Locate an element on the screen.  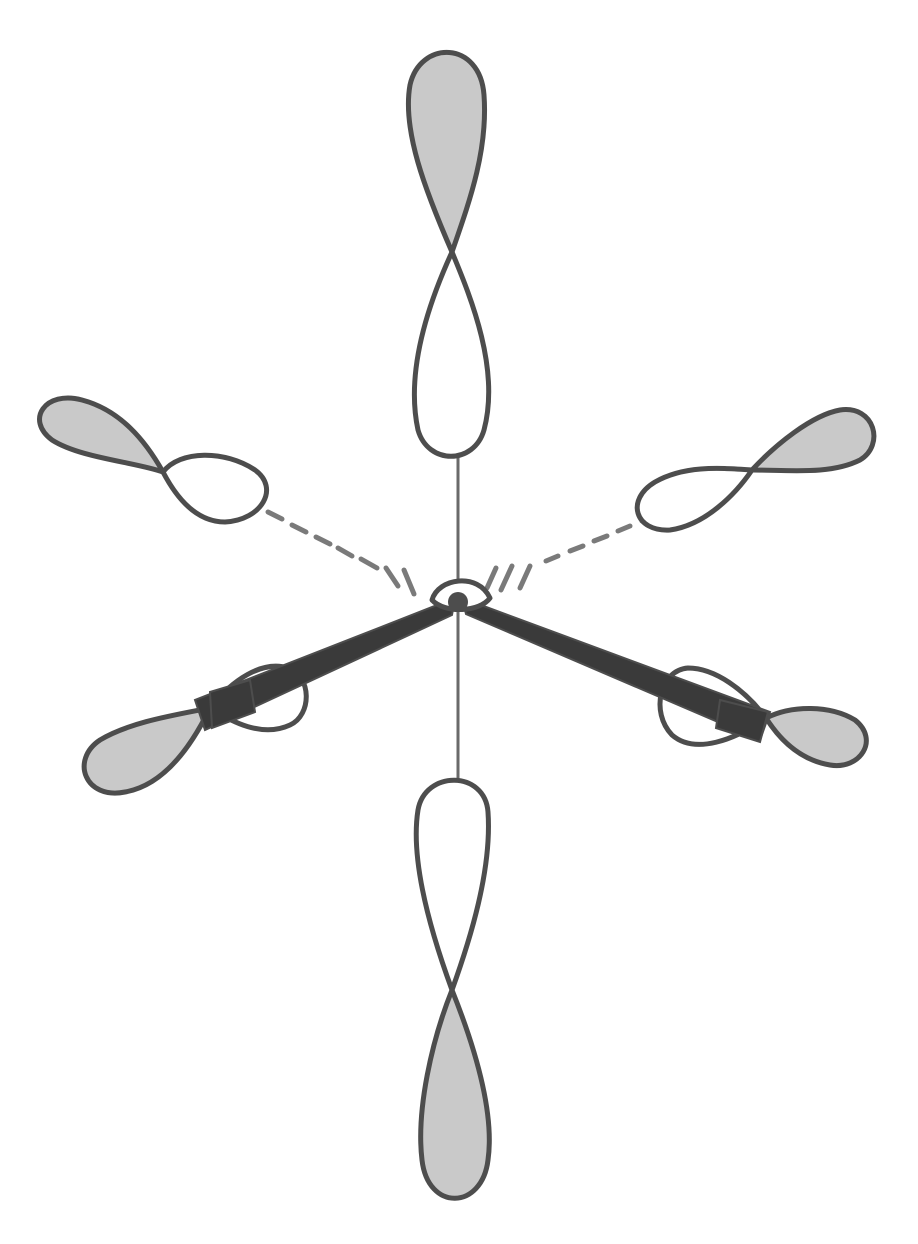
top-orbital is located at coordinates (448, 254).